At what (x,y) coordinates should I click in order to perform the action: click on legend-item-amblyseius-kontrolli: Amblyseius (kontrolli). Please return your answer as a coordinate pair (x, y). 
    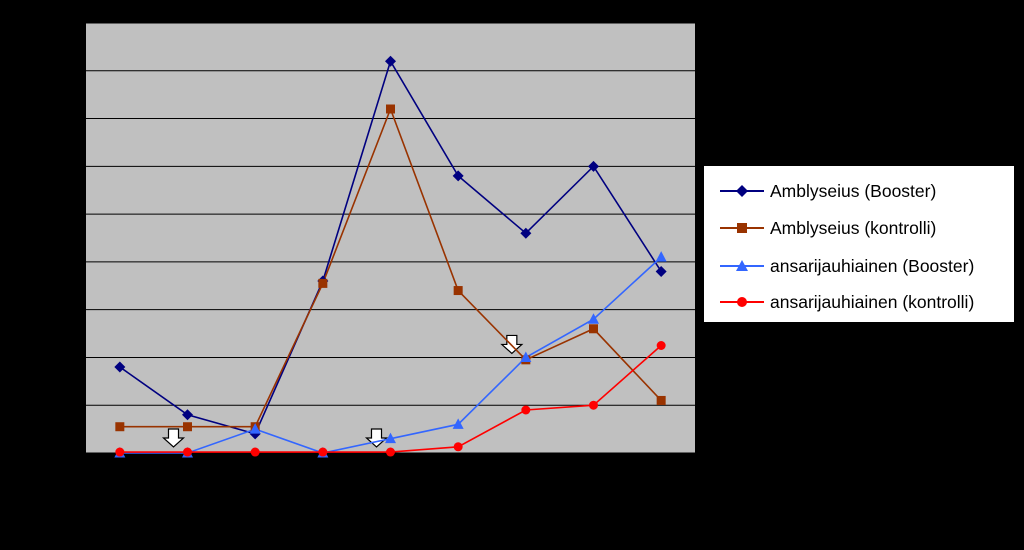
    Looking at the image, I should click on (827, 228).